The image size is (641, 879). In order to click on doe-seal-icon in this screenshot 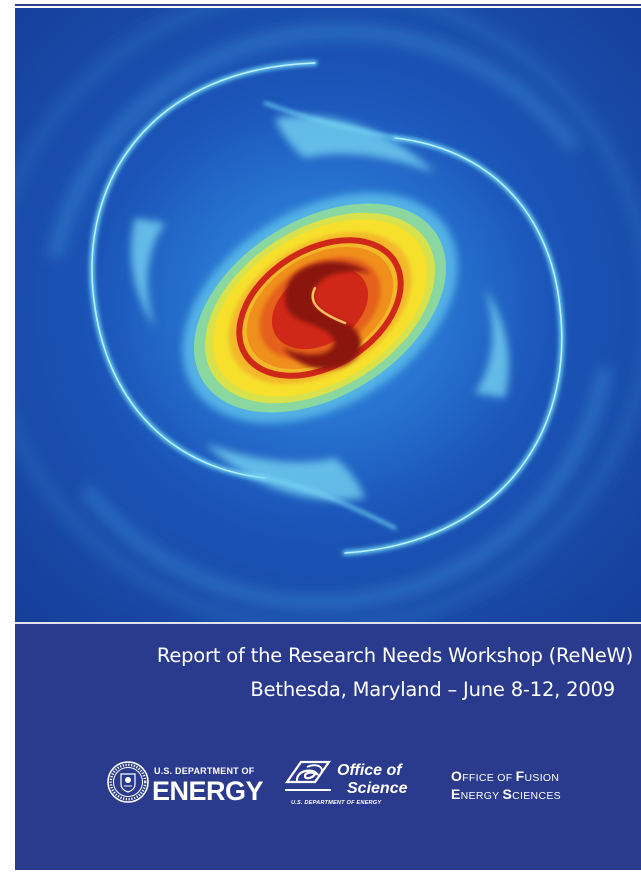, I will do `click(128, 782)`.